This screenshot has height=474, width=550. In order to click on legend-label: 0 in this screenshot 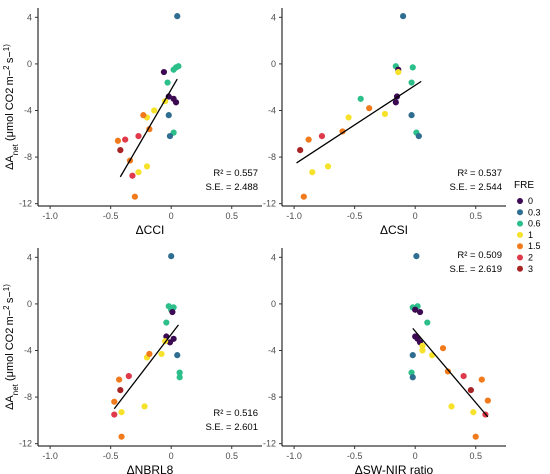, I will do `click(530, 201)`.